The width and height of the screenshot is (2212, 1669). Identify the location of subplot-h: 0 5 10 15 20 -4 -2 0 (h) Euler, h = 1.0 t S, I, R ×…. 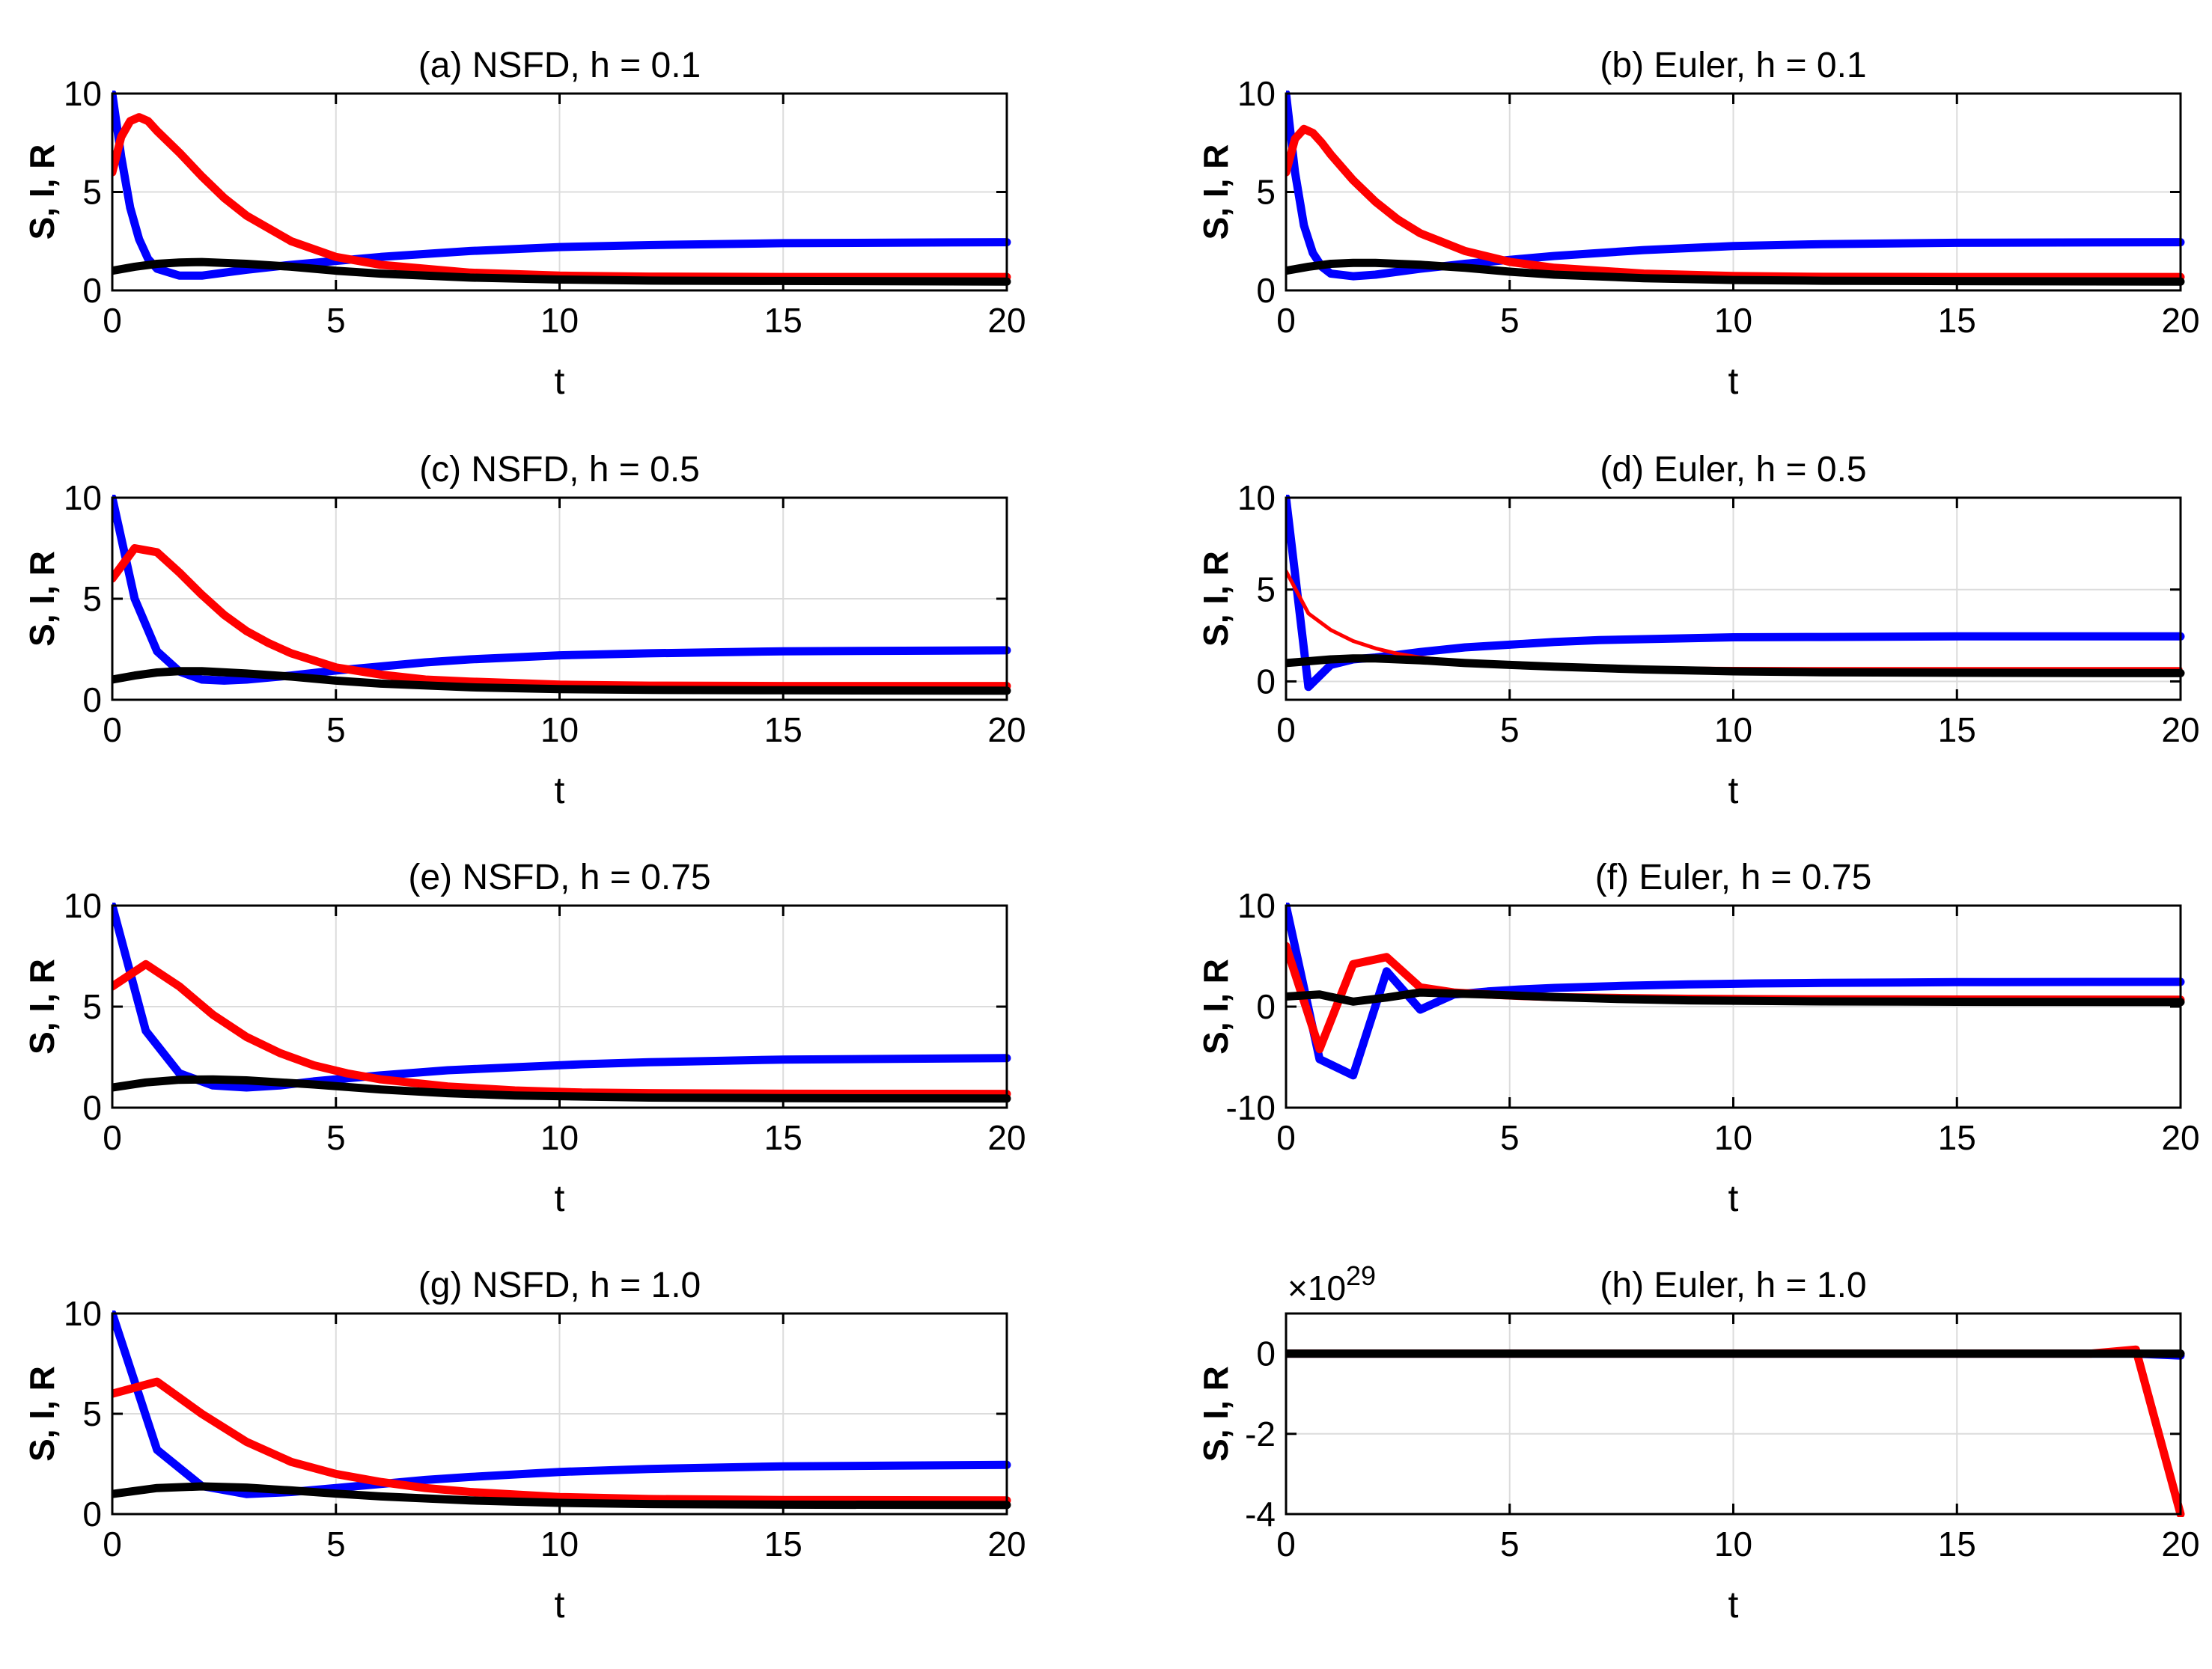
(1698, 1443).